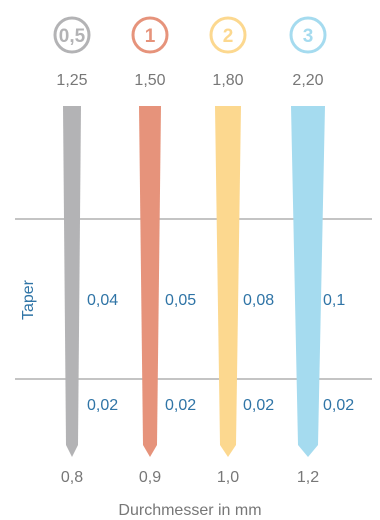 The image size is (380, 520). Describe the element at coordinates (150, 477) in the screenshot. I see `bottom-diameter-value: 0,9` at that location.